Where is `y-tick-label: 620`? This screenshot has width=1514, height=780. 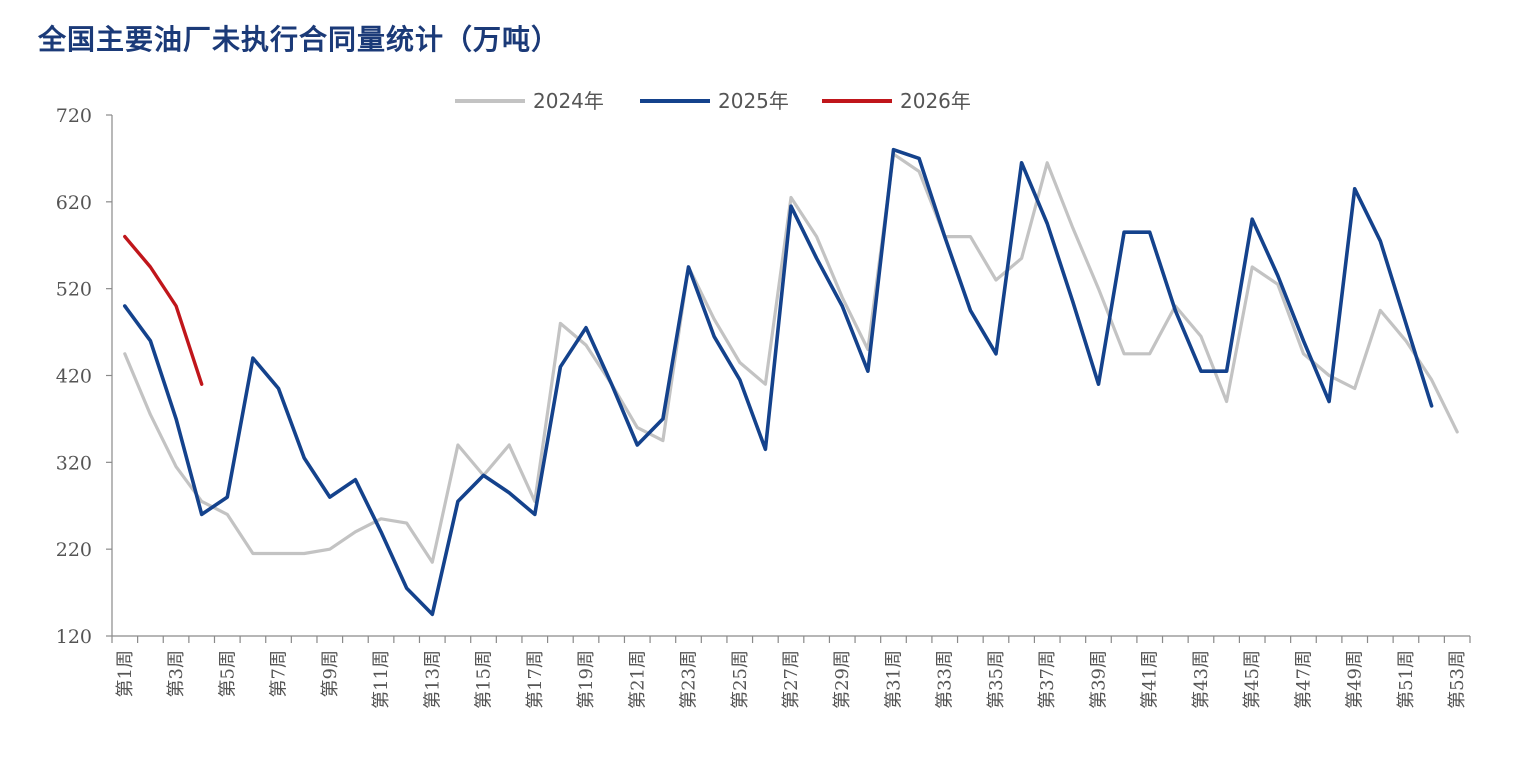 y-tick-label: 620 is located at coordinates (74, 203).